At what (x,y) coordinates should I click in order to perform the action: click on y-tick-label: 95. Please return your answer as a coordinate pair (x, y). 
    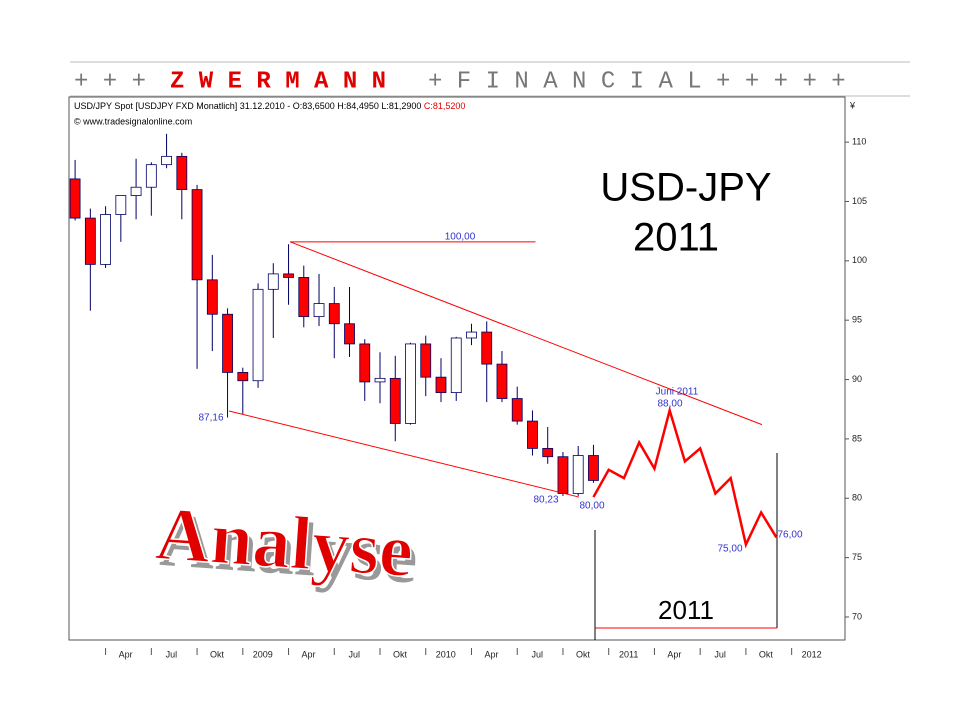
    Looking at the image, I should click on (857, 320).